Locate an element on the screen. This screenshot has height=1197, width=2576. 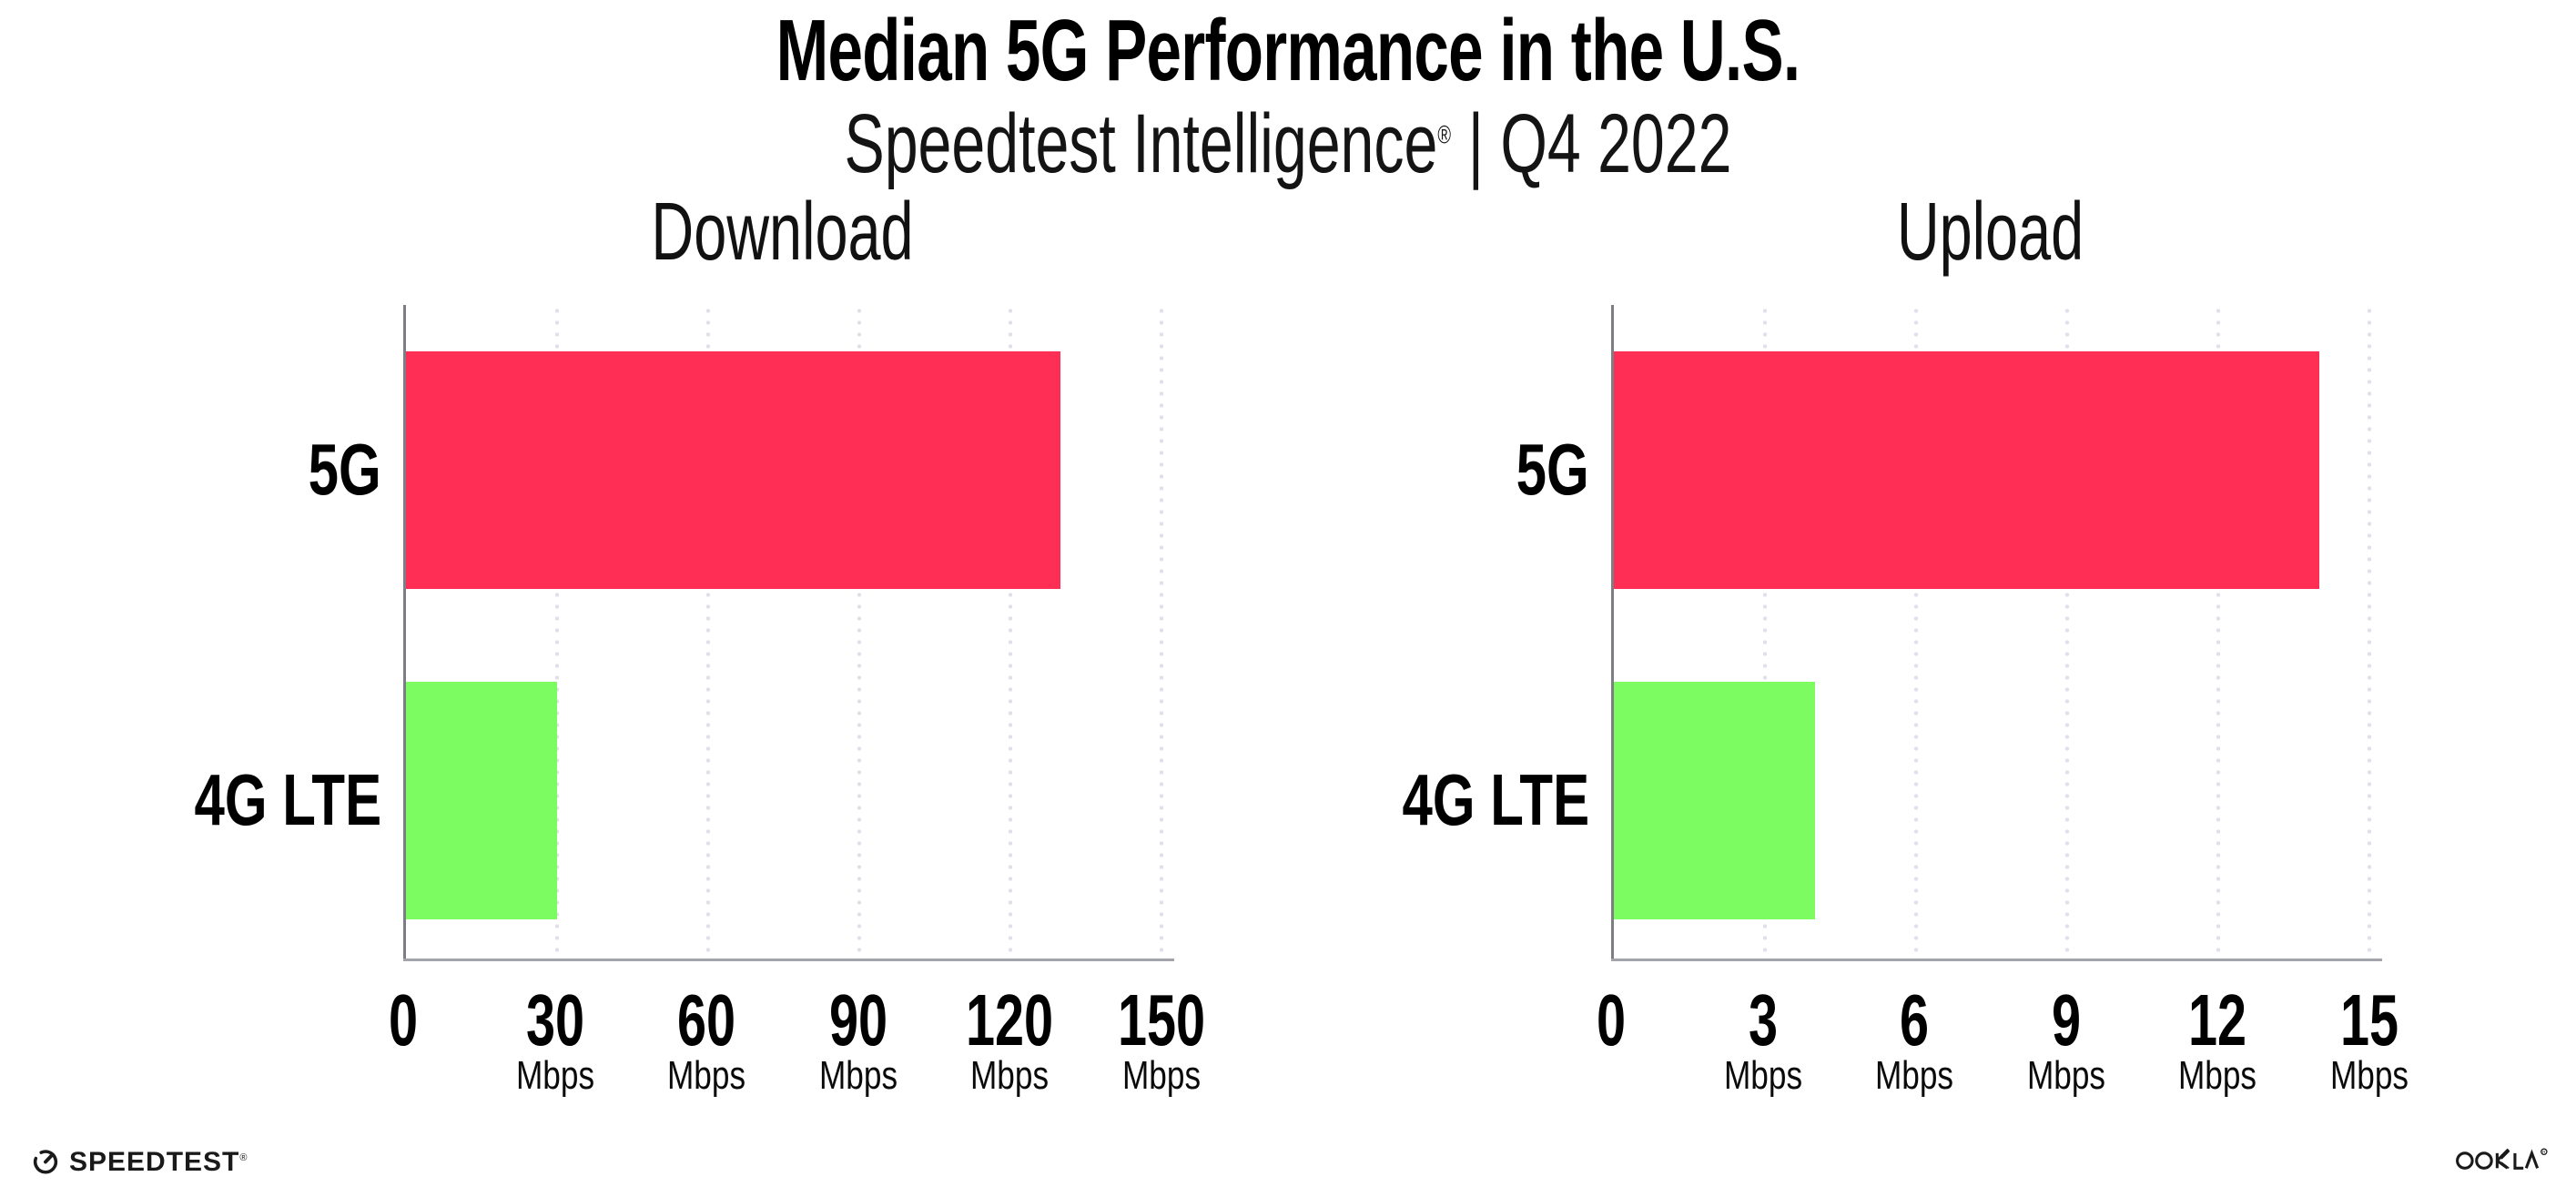
registered-mark: R is located at coordinates (2544, 1152).